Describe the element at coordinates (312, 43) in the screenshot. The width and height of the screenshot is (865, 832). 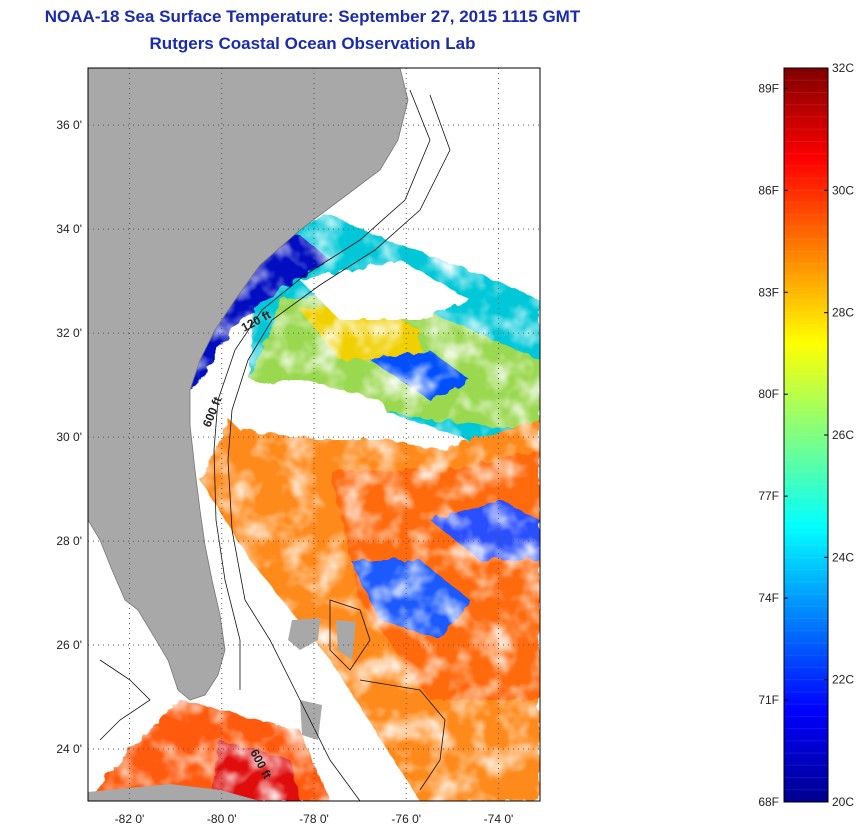
I see `map-subtitle: Rutgers Coastal Ocean Observation Lab` at that location.